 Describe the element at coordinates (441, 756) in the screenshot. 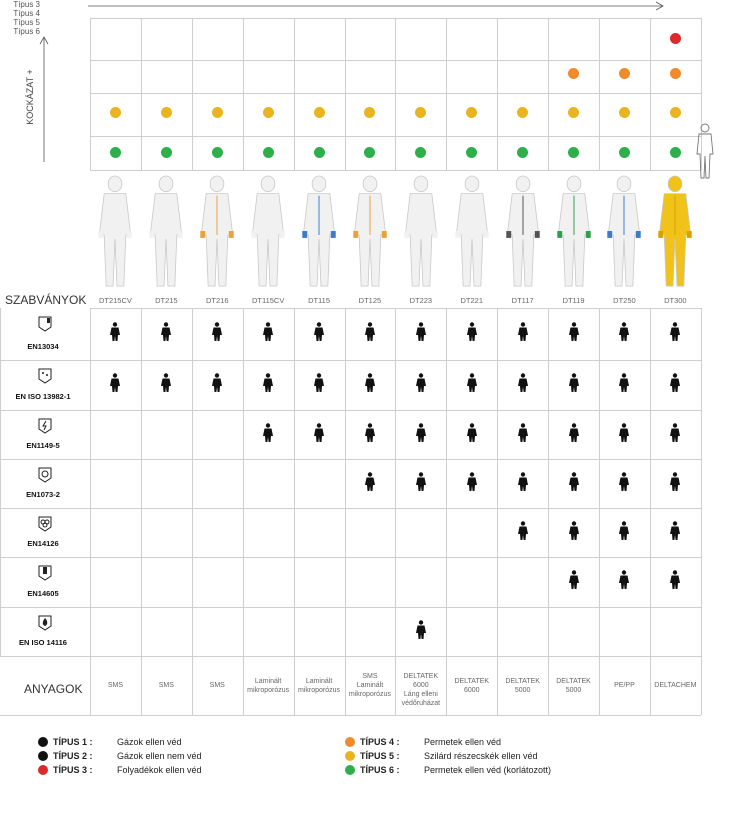

I see `legend-item: TÍPUS 5 : Szilárd részecskék ellen véd` at that location.